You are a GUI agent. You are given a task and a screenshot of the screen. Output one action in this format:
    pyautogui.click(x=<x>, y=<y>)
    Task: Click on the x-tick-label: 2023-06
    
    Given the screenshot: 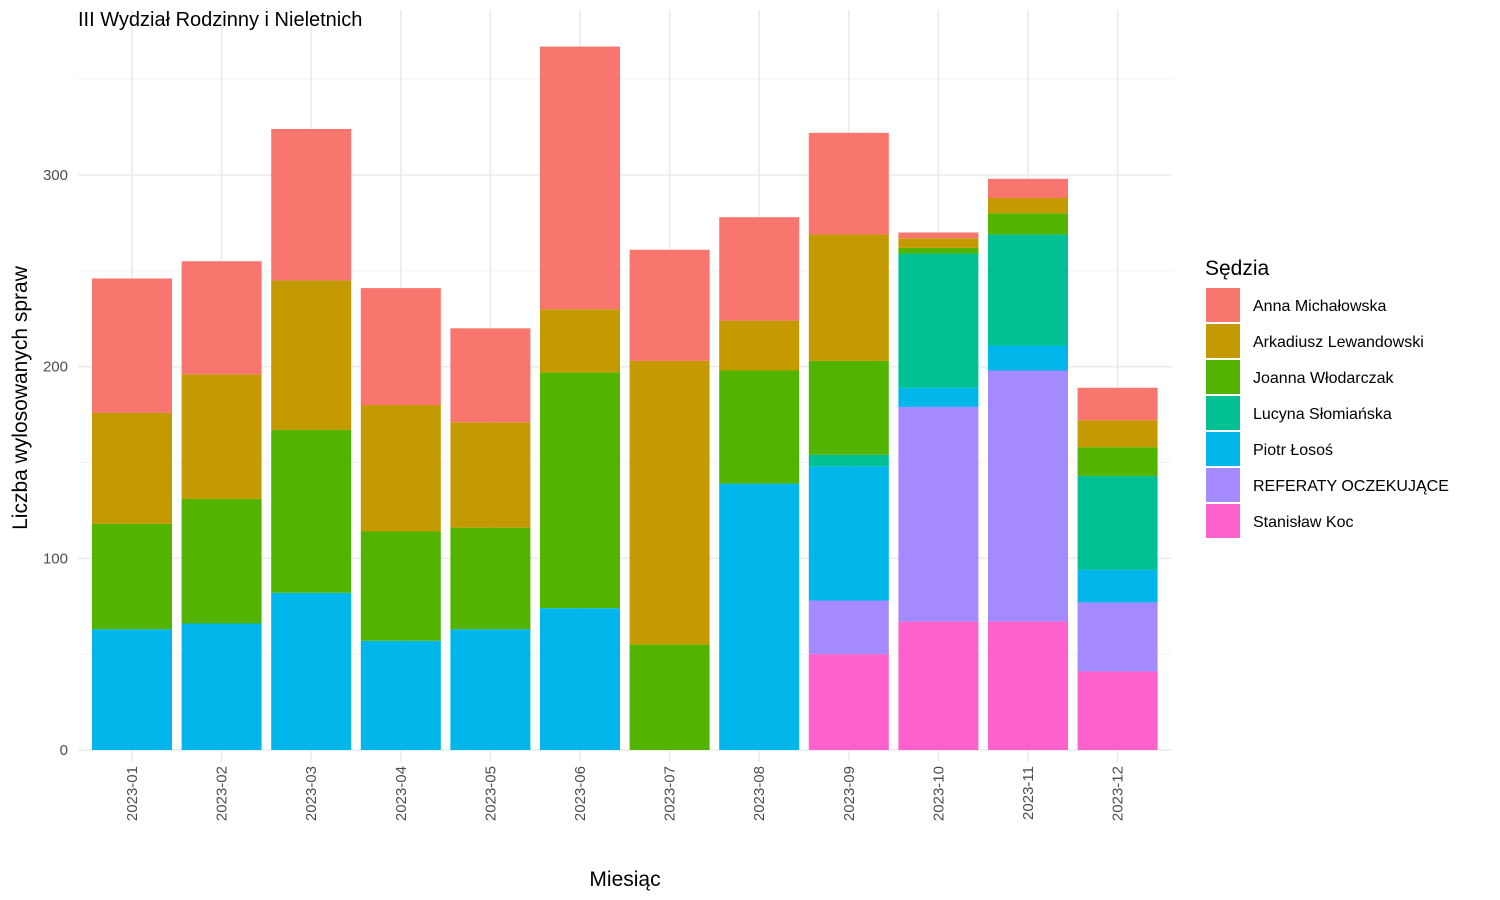 What is the action you would take?
    pyautogui.click(x=580, y=793)
    